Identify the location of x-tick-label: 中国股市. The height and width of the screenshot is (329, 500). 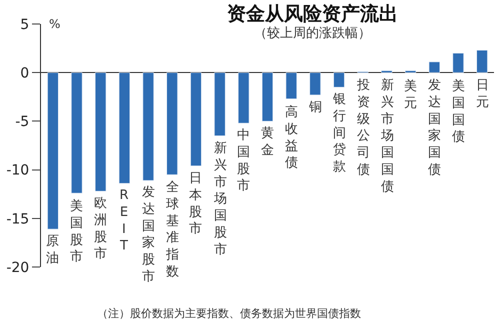
(243, 161).